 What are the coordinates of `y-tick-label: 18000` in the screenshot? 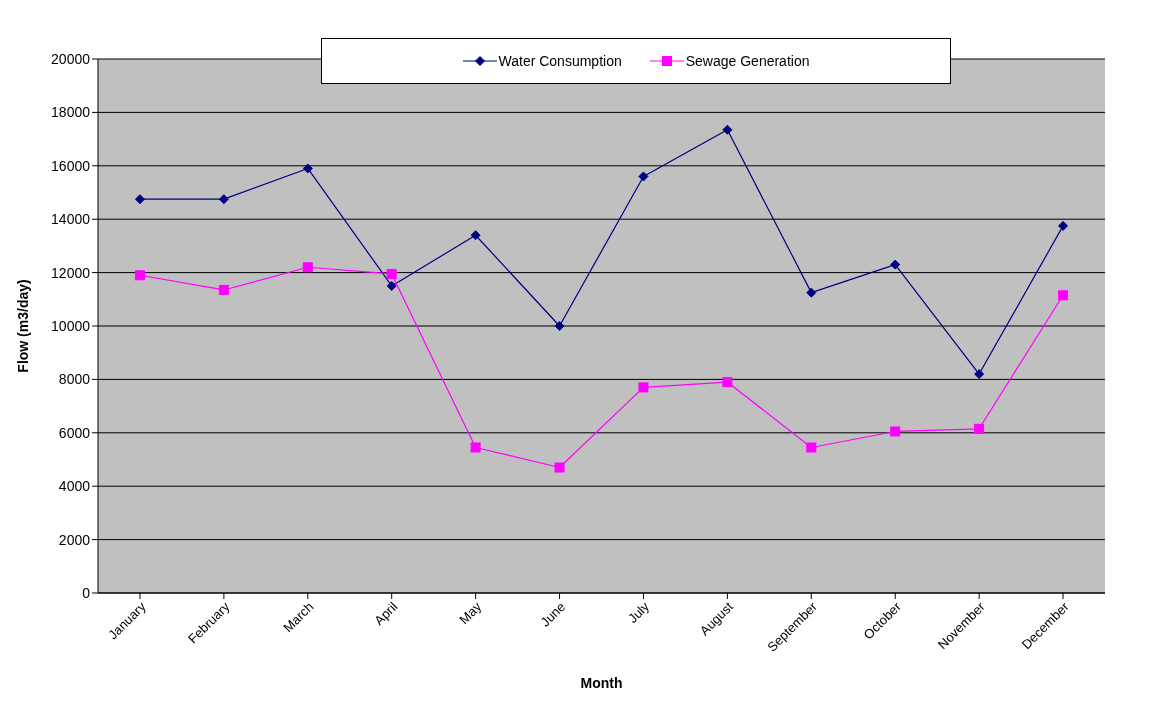 It's located at (71, 112).